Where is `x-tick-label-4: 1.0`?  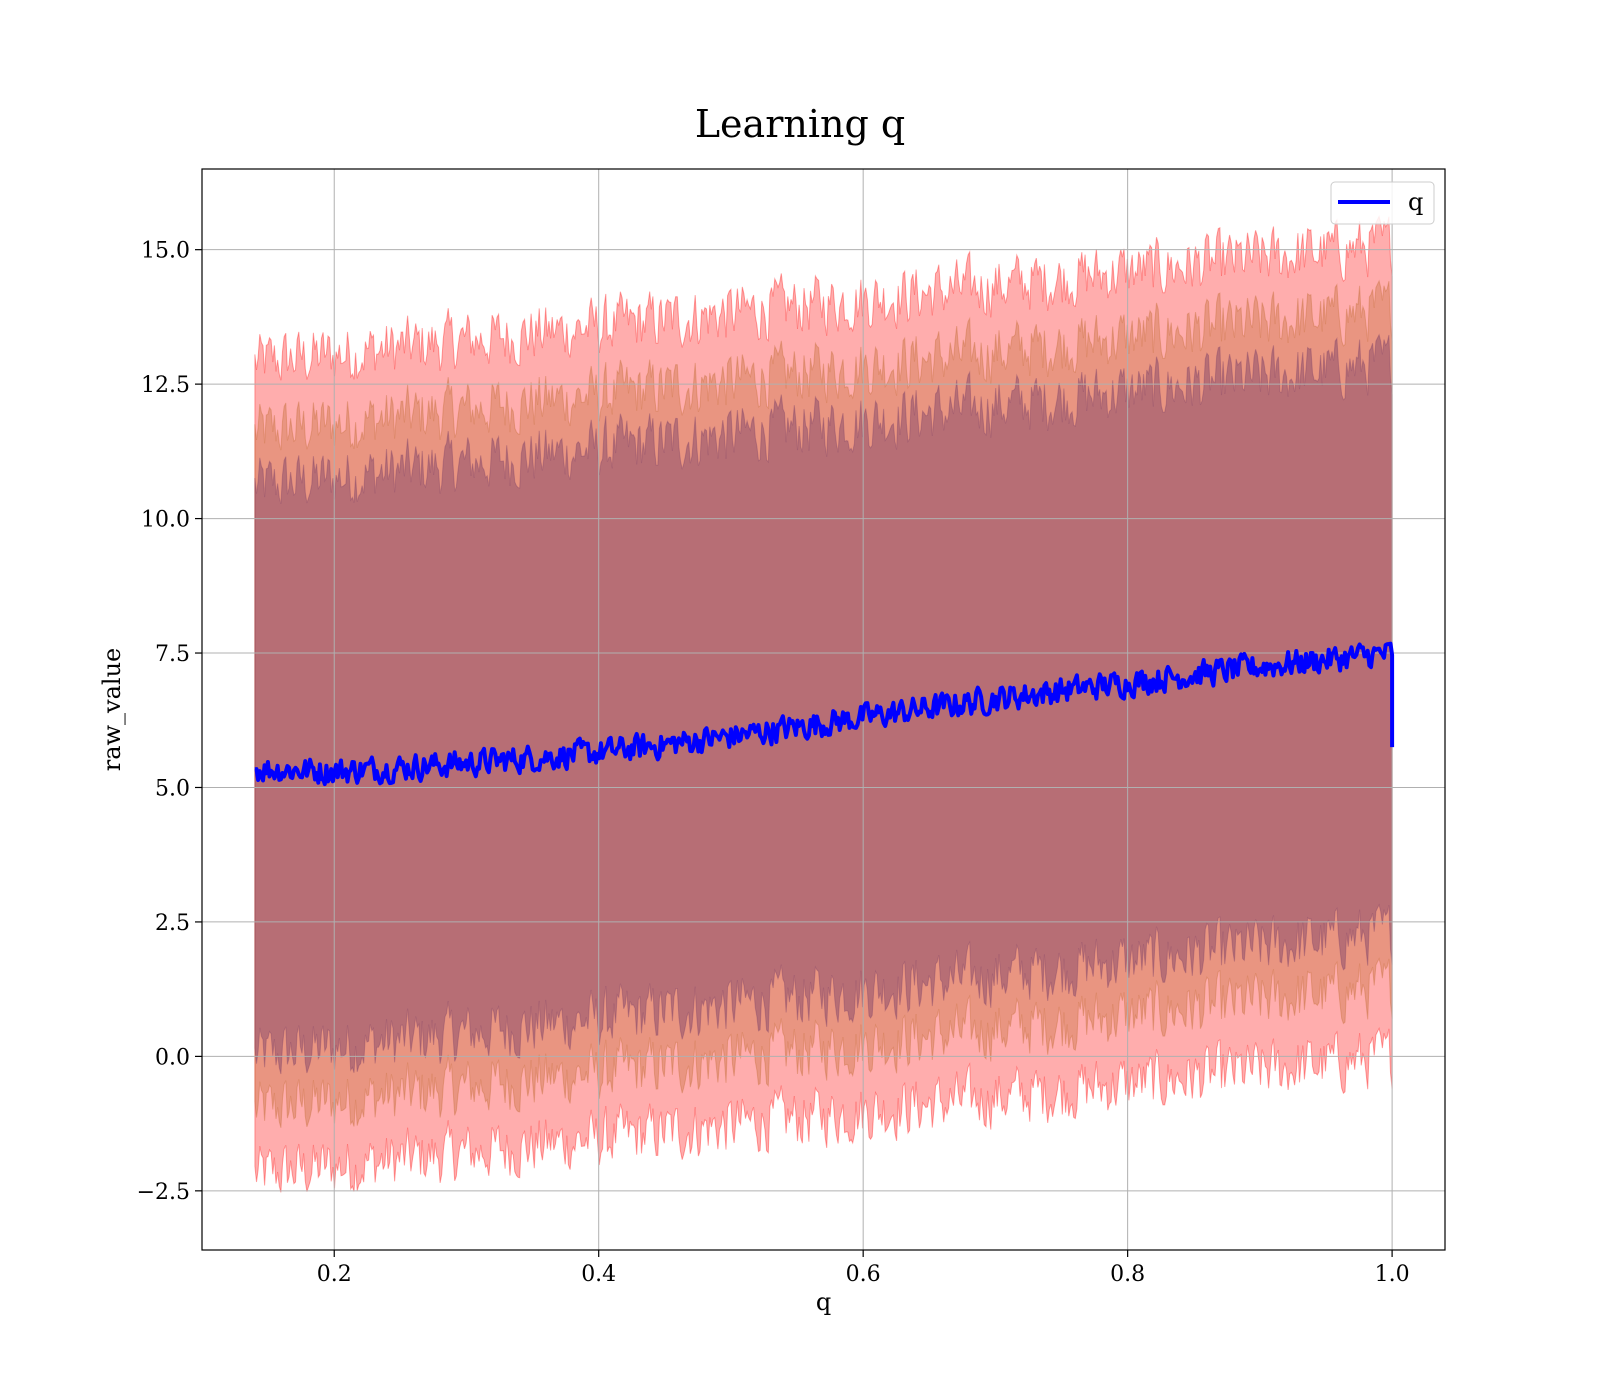
x-tick-label-4: 1.0 is located at coordinates (1392, 1274).